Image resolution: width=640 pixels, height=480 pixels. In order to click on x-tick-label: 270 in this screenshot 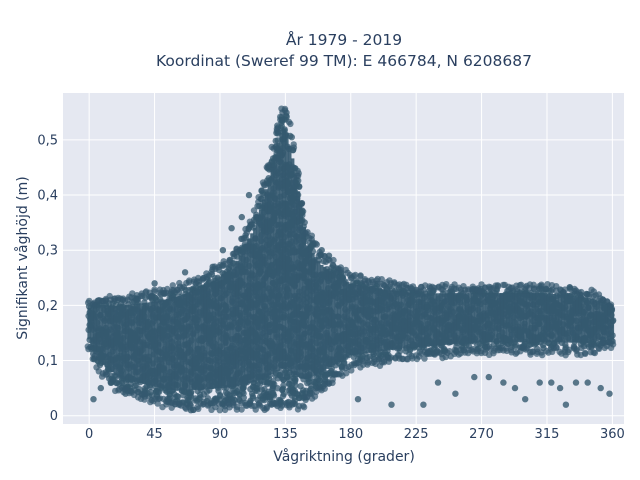, I will do `click(481, 434)`.